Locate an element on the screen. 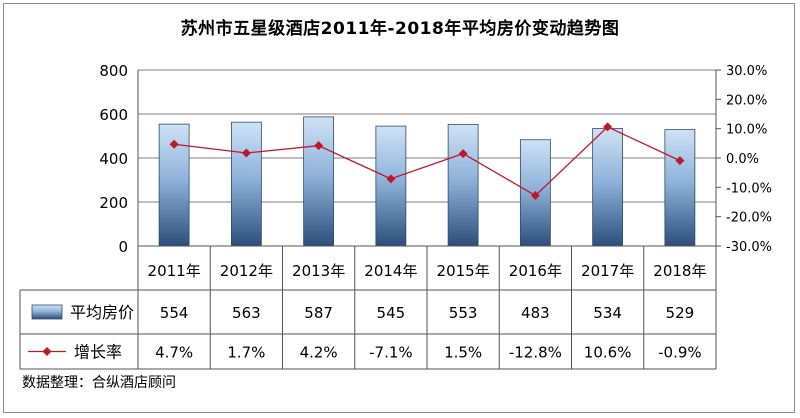  table-value: 529 is located at coordinates (680, 313).